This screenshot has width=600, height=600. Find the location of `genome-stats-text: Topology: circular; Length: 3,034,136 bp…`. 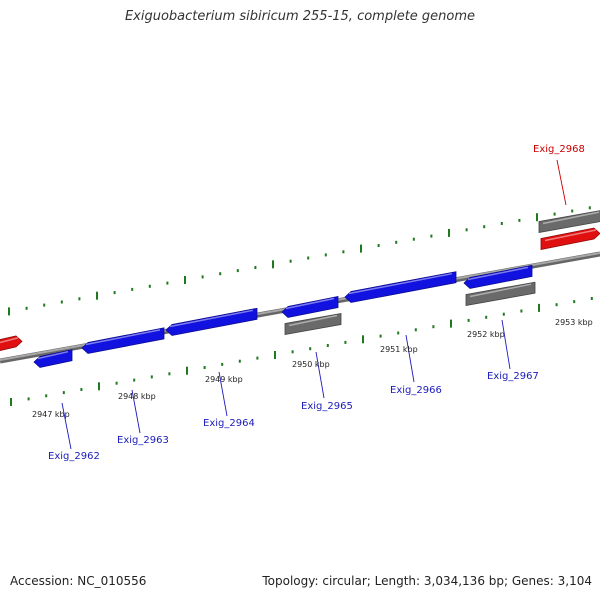

genome-stats-text: Topology: circular; Length: 3,034,136 bp… is located at coordinates (427, 581).